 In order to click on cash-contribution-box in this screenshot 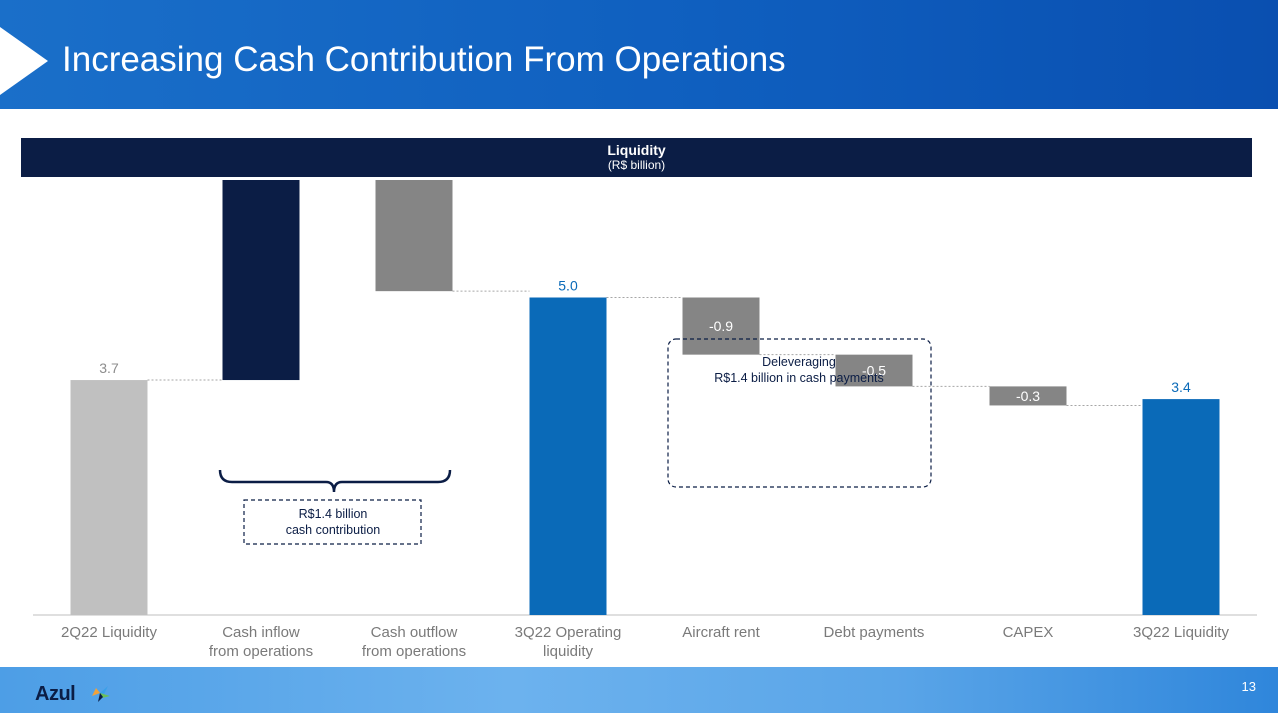, I will do `click(332, 522)`.